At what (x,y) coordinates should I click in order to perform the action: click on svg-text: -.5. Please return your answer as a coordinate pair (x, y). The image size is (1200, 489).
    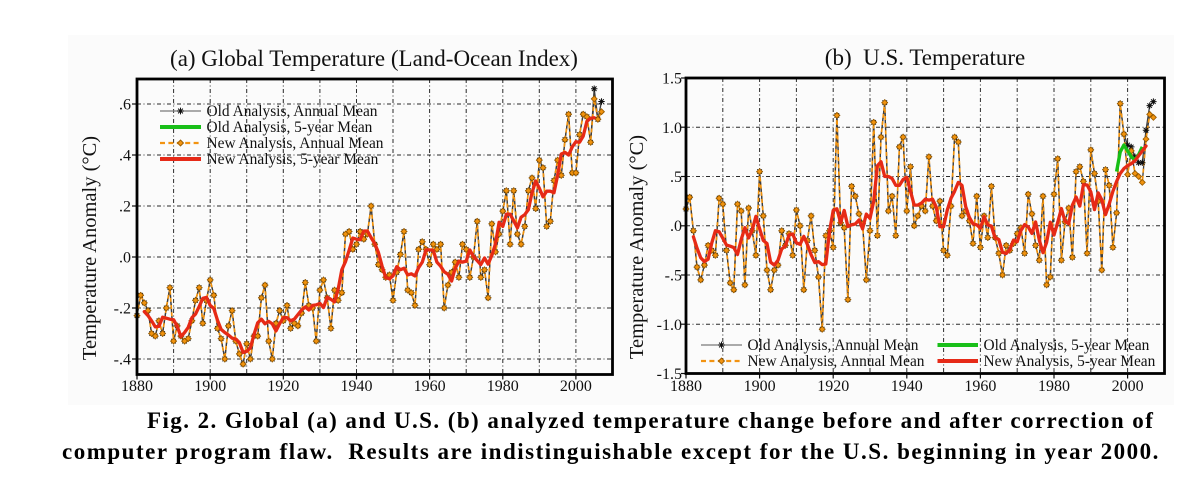
    Looking at the image, I should click on (673, 276).